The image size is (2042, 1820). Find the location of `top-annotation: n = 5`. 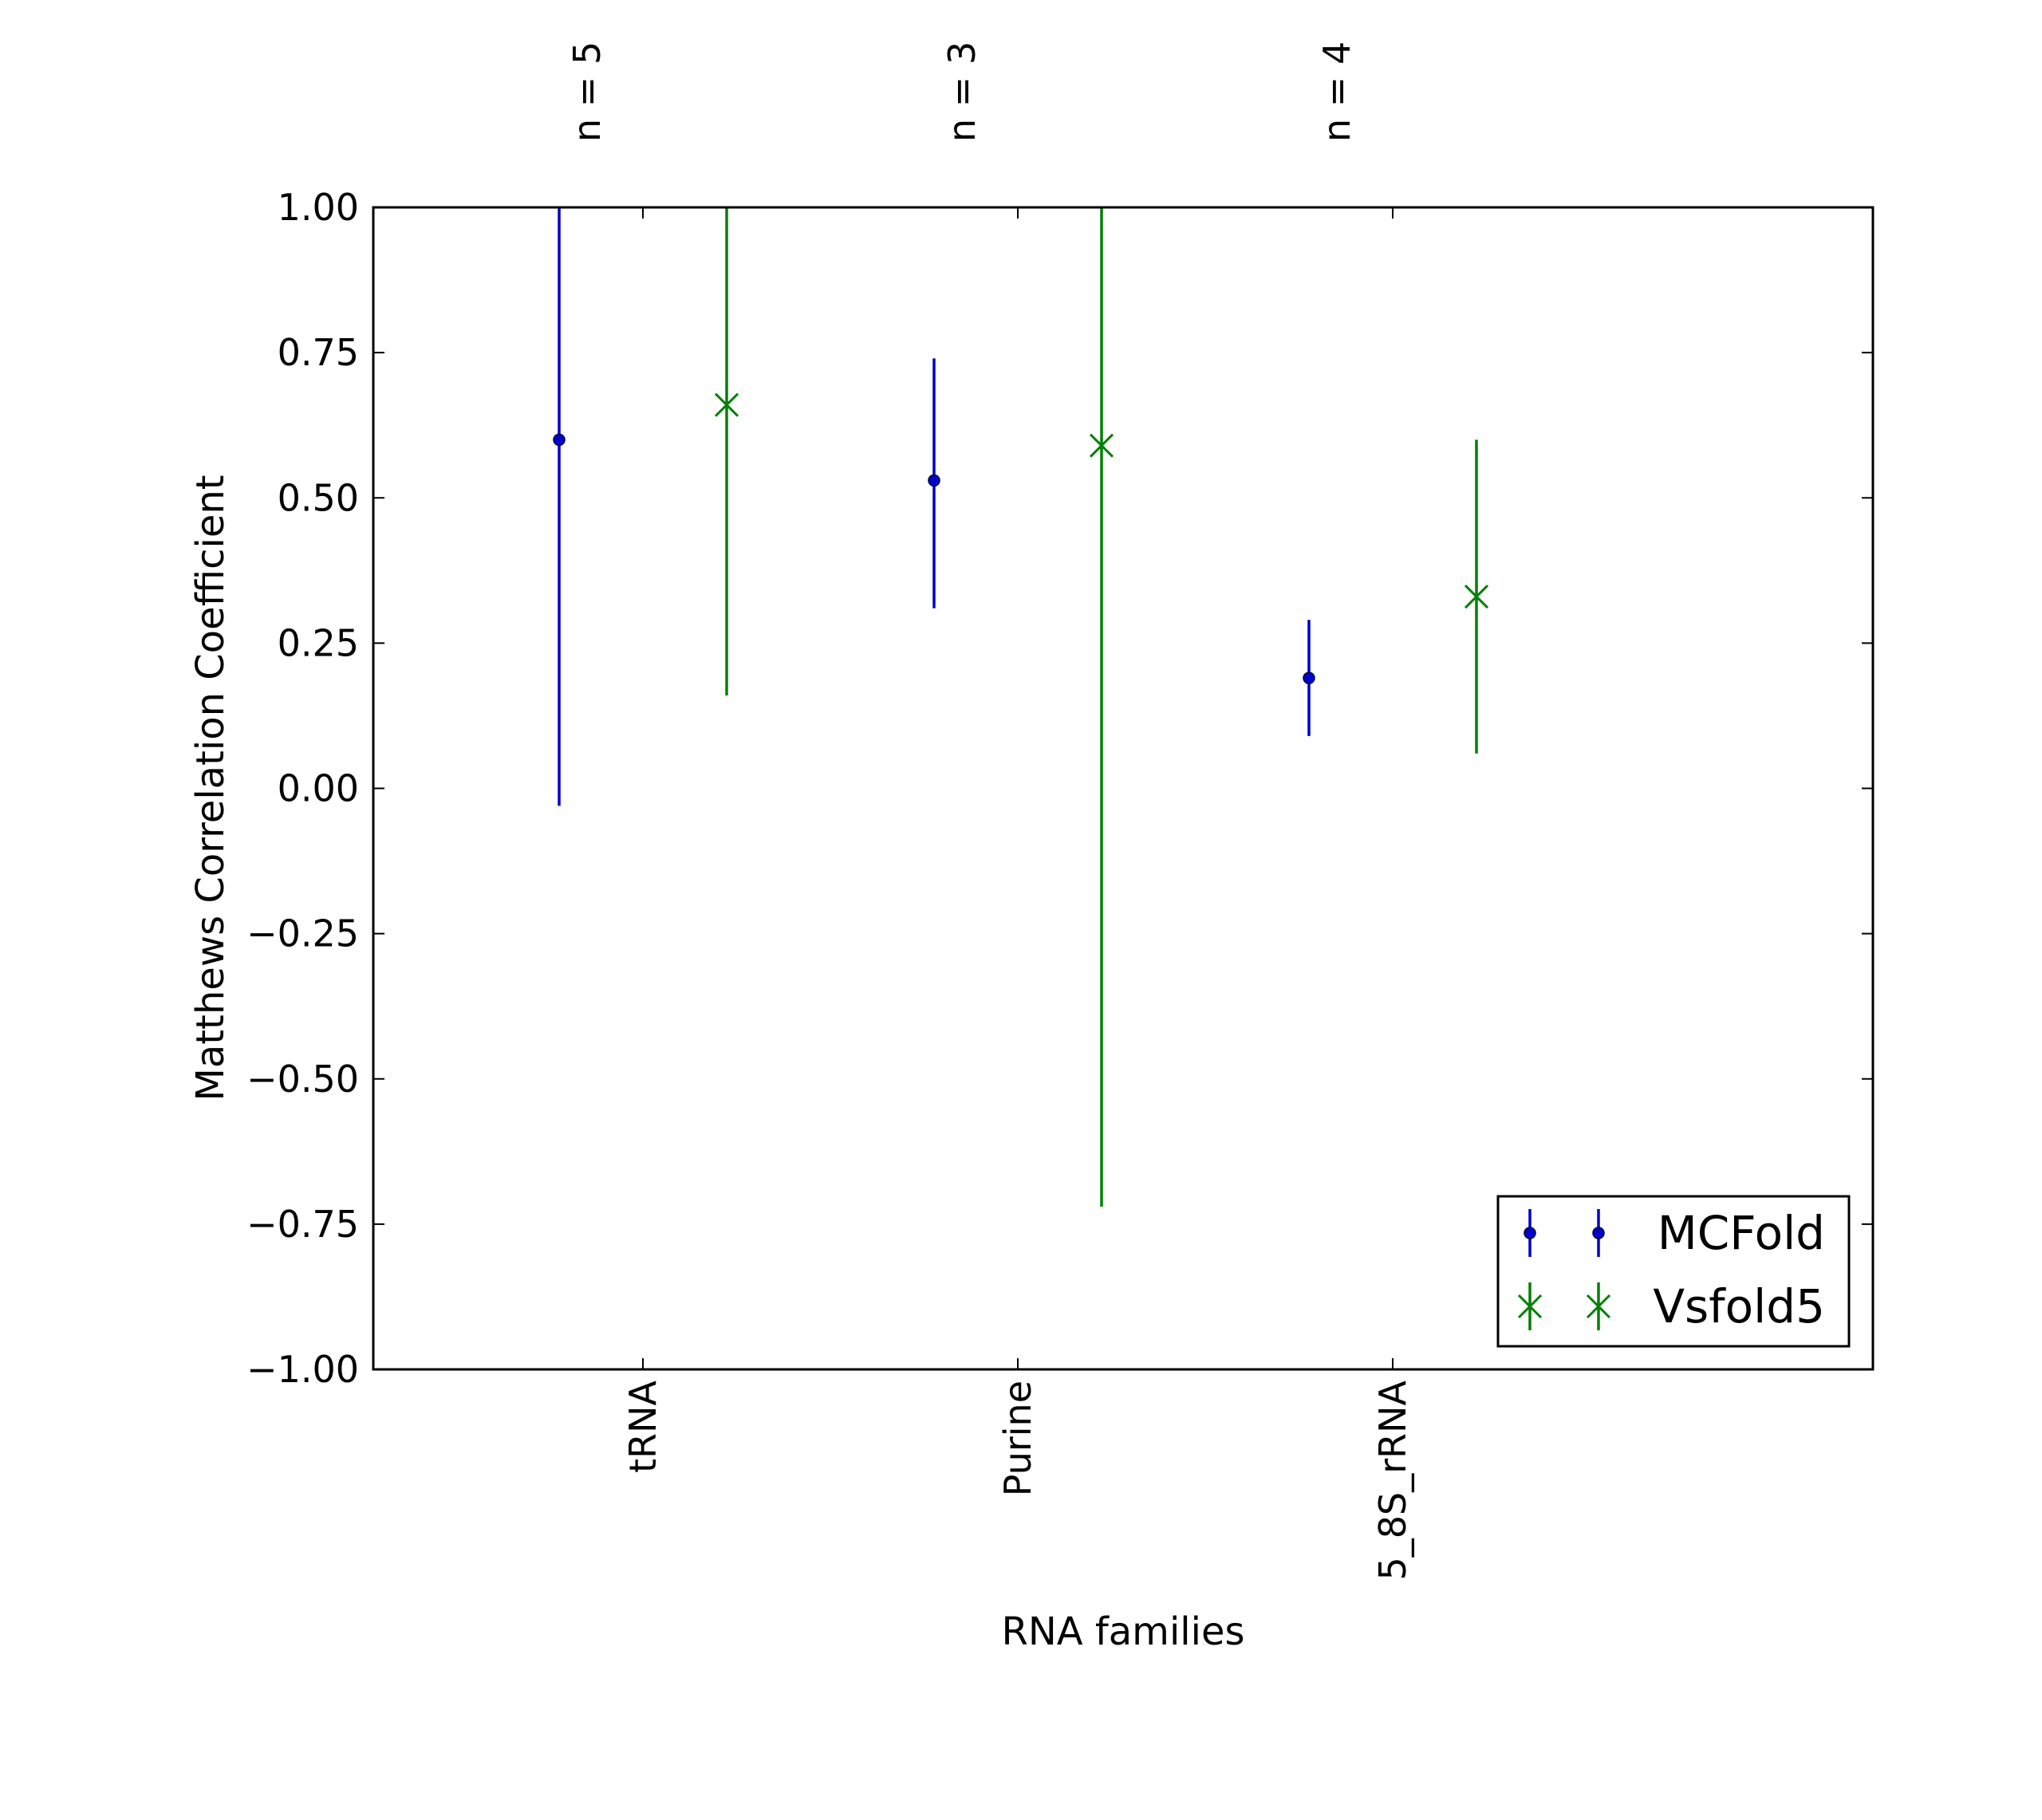

top-annotation: n = 5 is located at coordinates (587, 91).